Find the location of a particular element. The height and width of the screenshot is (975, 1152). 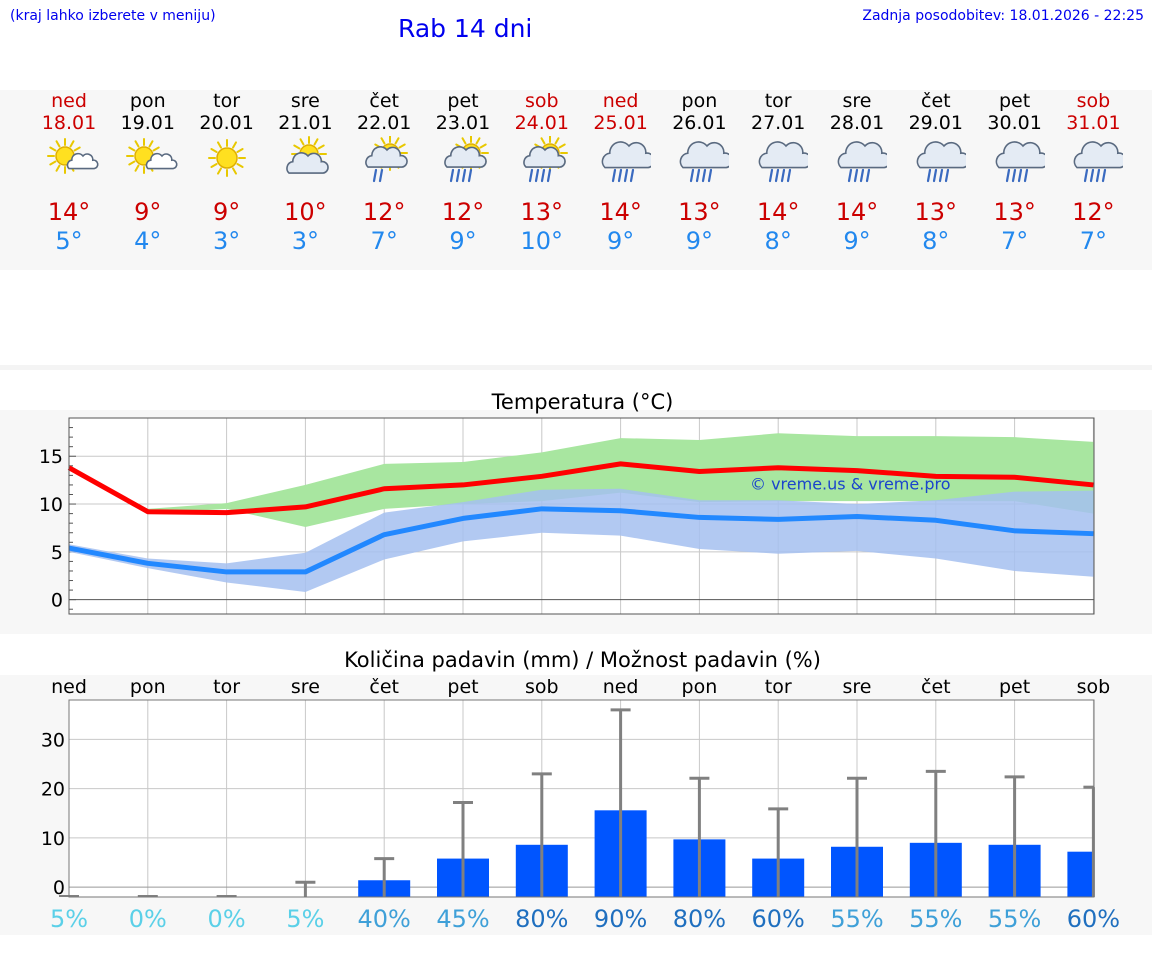

day-column: čet 22.01 12° 7° is located at coordinates (384, 172).